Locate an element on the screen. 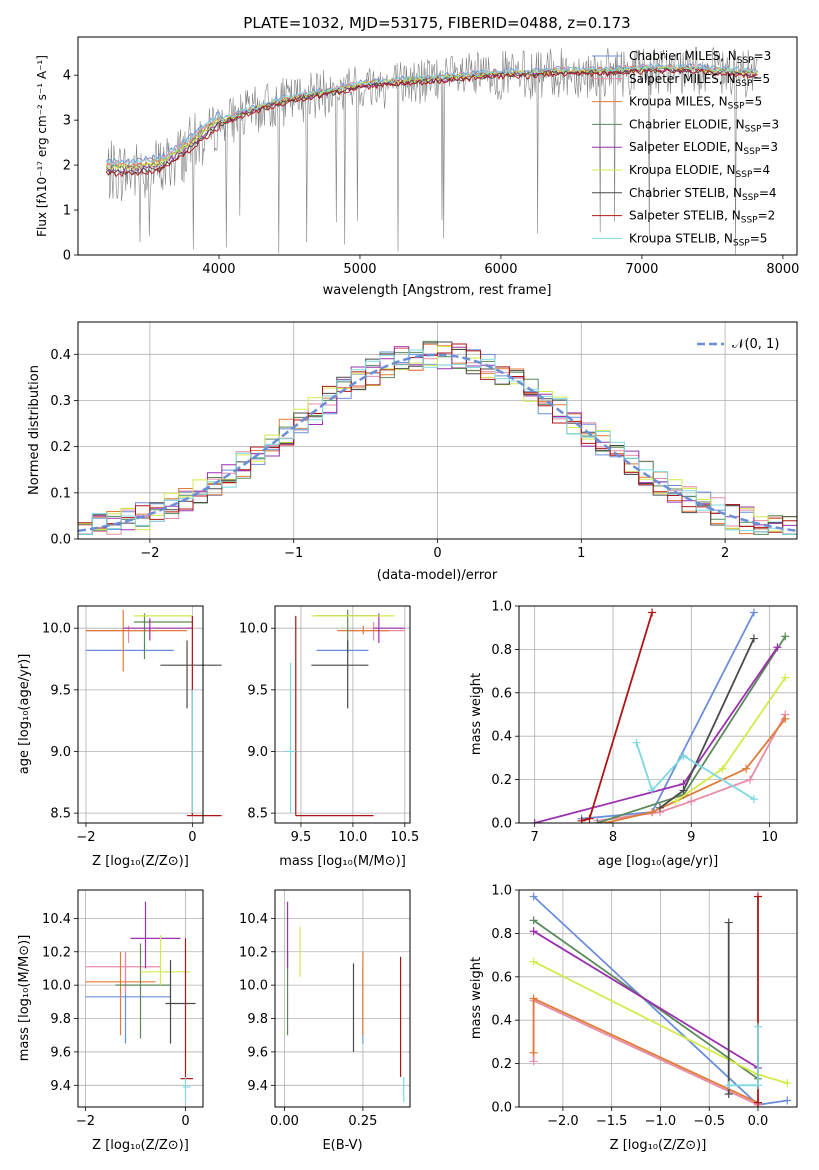  spectrum-legend-label: Chabrier ELODIE, NSSP=3 is located at coordinates (704, 125).